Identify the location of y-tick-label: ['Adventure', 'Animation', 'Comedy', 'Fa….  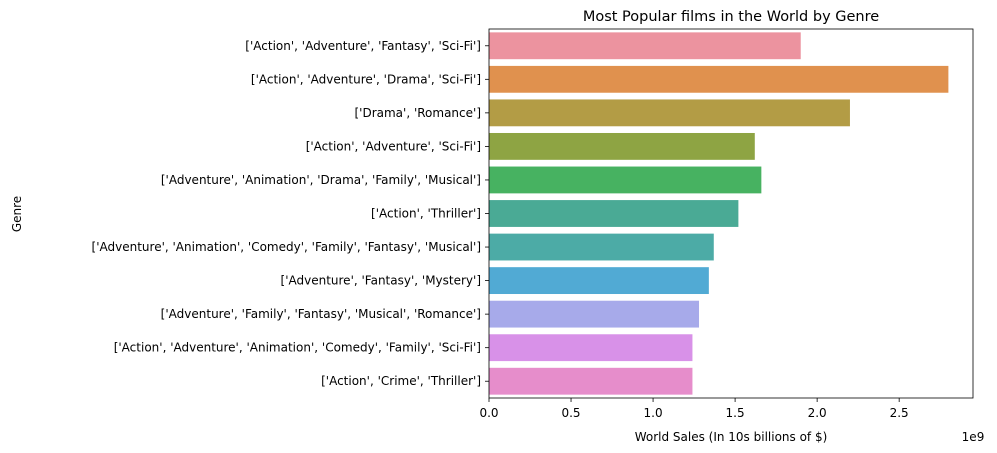
(286, 247).